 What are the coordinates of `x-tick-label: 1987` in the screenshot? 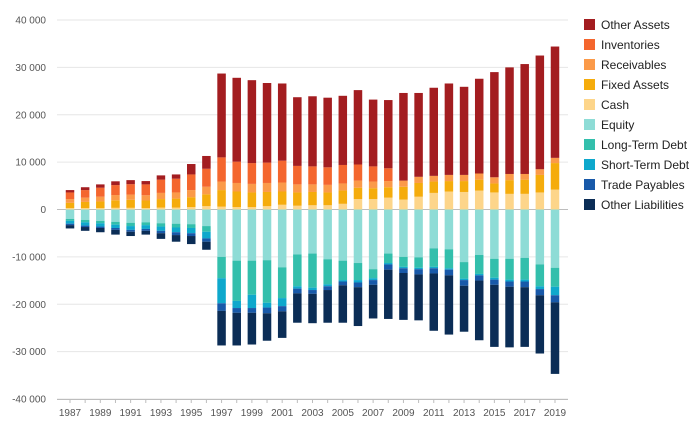 It's located at (70, 413).